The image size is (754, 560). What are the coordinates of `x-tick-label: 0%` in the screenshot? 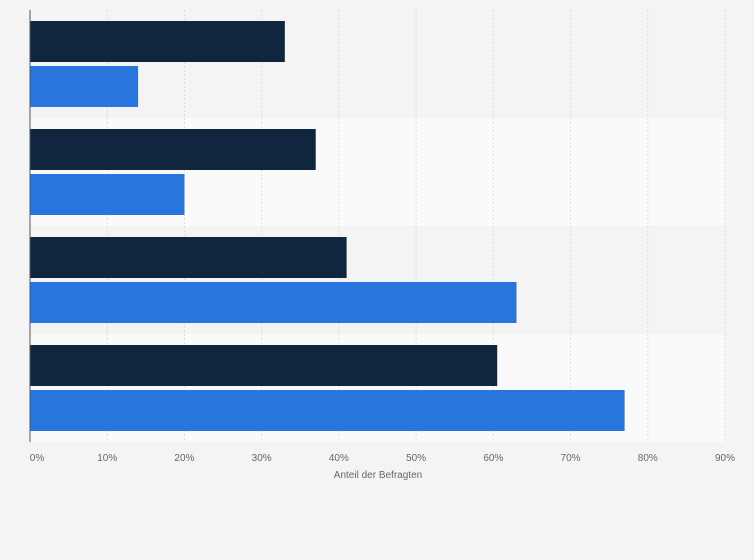 It's located at (37, 458).